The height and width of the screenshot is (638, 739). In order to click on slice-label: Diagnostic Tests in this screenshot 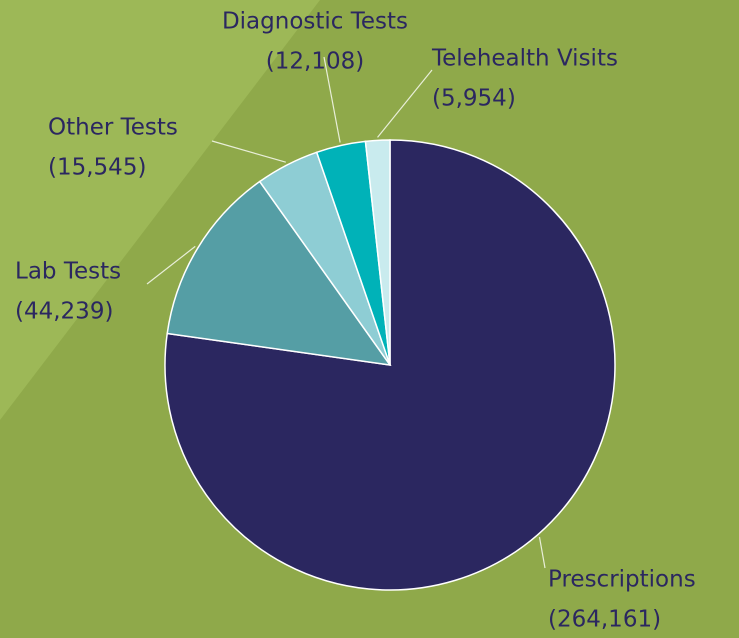, I will do `click(315, 22)`.